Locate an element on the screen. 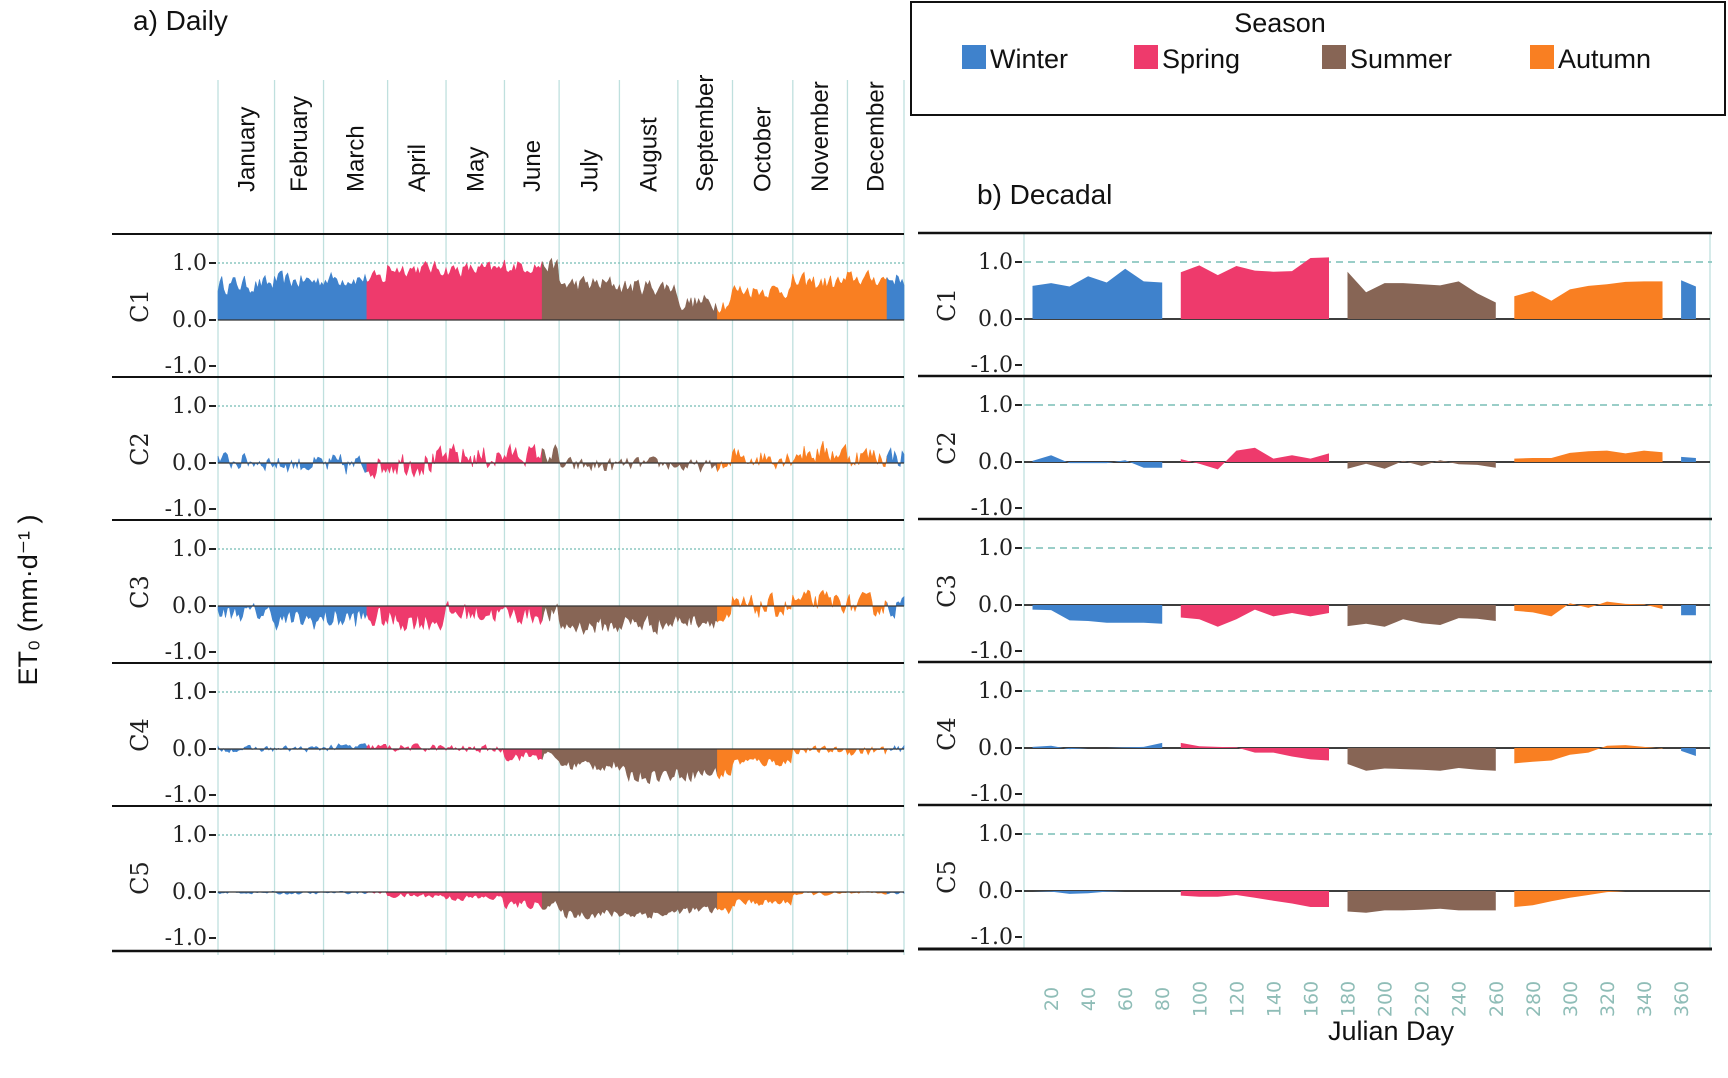 This screenshot has height=1078, width=1728. daily-area-c2-summer is located at coordinates (629, 458).